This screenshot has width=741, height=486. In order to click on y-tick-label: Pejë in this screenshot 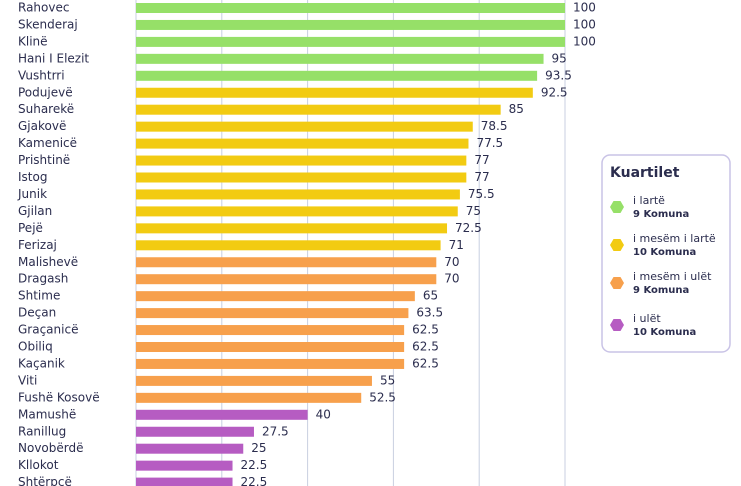, I will do `click(30, 228)`.